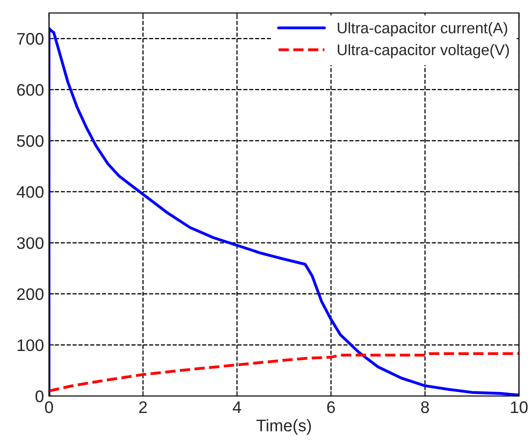 This screenshot has height=448, width=532. Describe the element at coordinates (49, 407) in the screenshot. I see `x-tick-label: 0` at that location.